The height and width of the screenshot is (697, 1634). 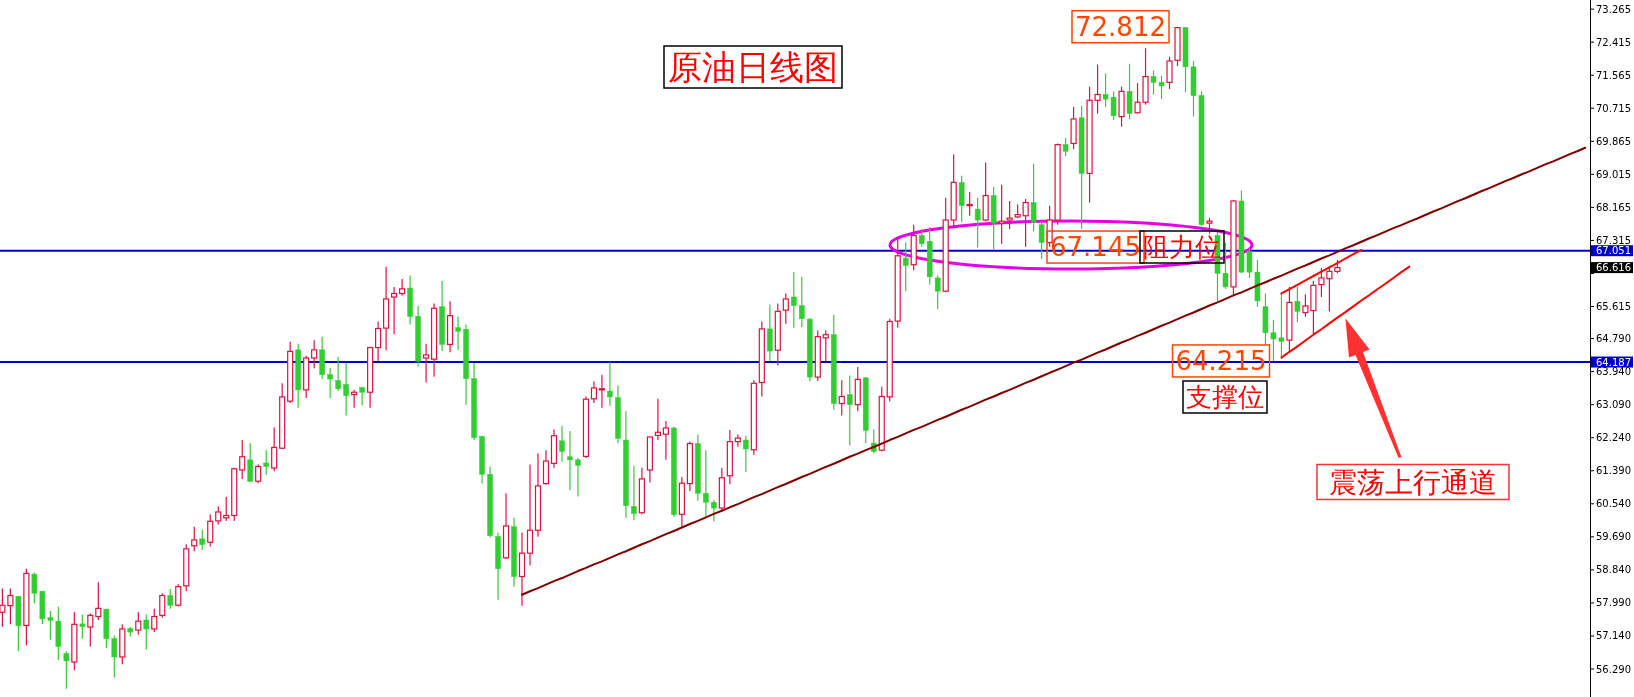 I want to click on y-tick-label: 67.315, so click(x=1613, y=240).